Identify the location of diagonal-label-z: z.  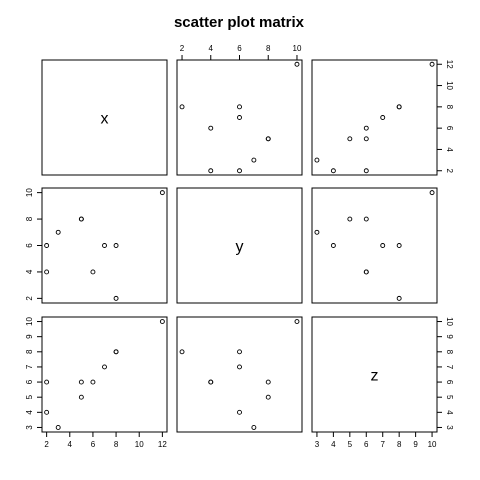
(375, 376).